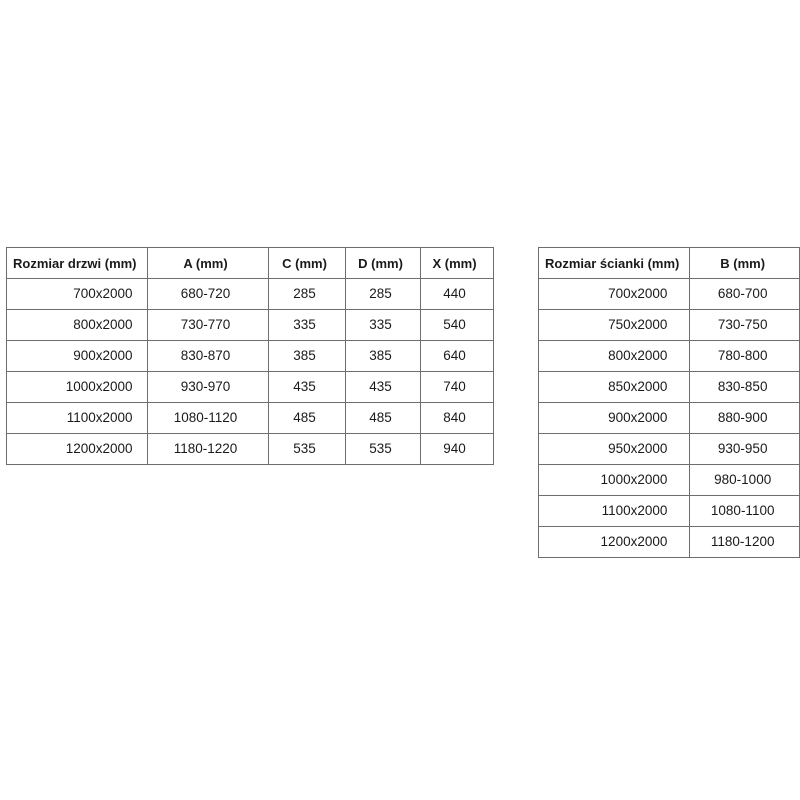 The height and width of the screenshot is (800, 800). I want to click on cell-wall-size: 700x2000, so click(614, 294).